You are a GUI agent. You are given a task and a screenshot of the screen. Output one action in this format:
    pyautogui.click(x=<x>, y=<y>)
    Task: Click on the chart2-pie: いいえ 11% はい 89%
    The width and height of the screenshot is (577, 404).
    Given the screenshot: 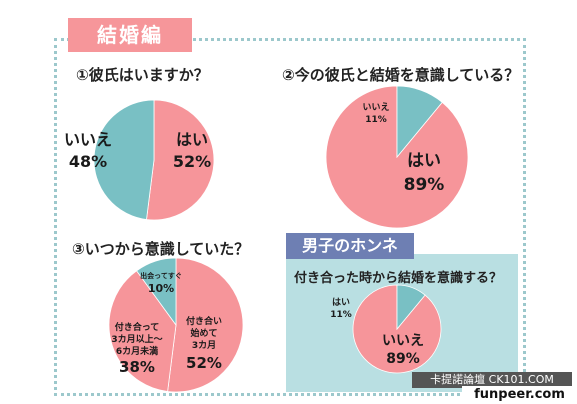 What is the action you would take?
    pyautogui.click(x=397, y=157)
    